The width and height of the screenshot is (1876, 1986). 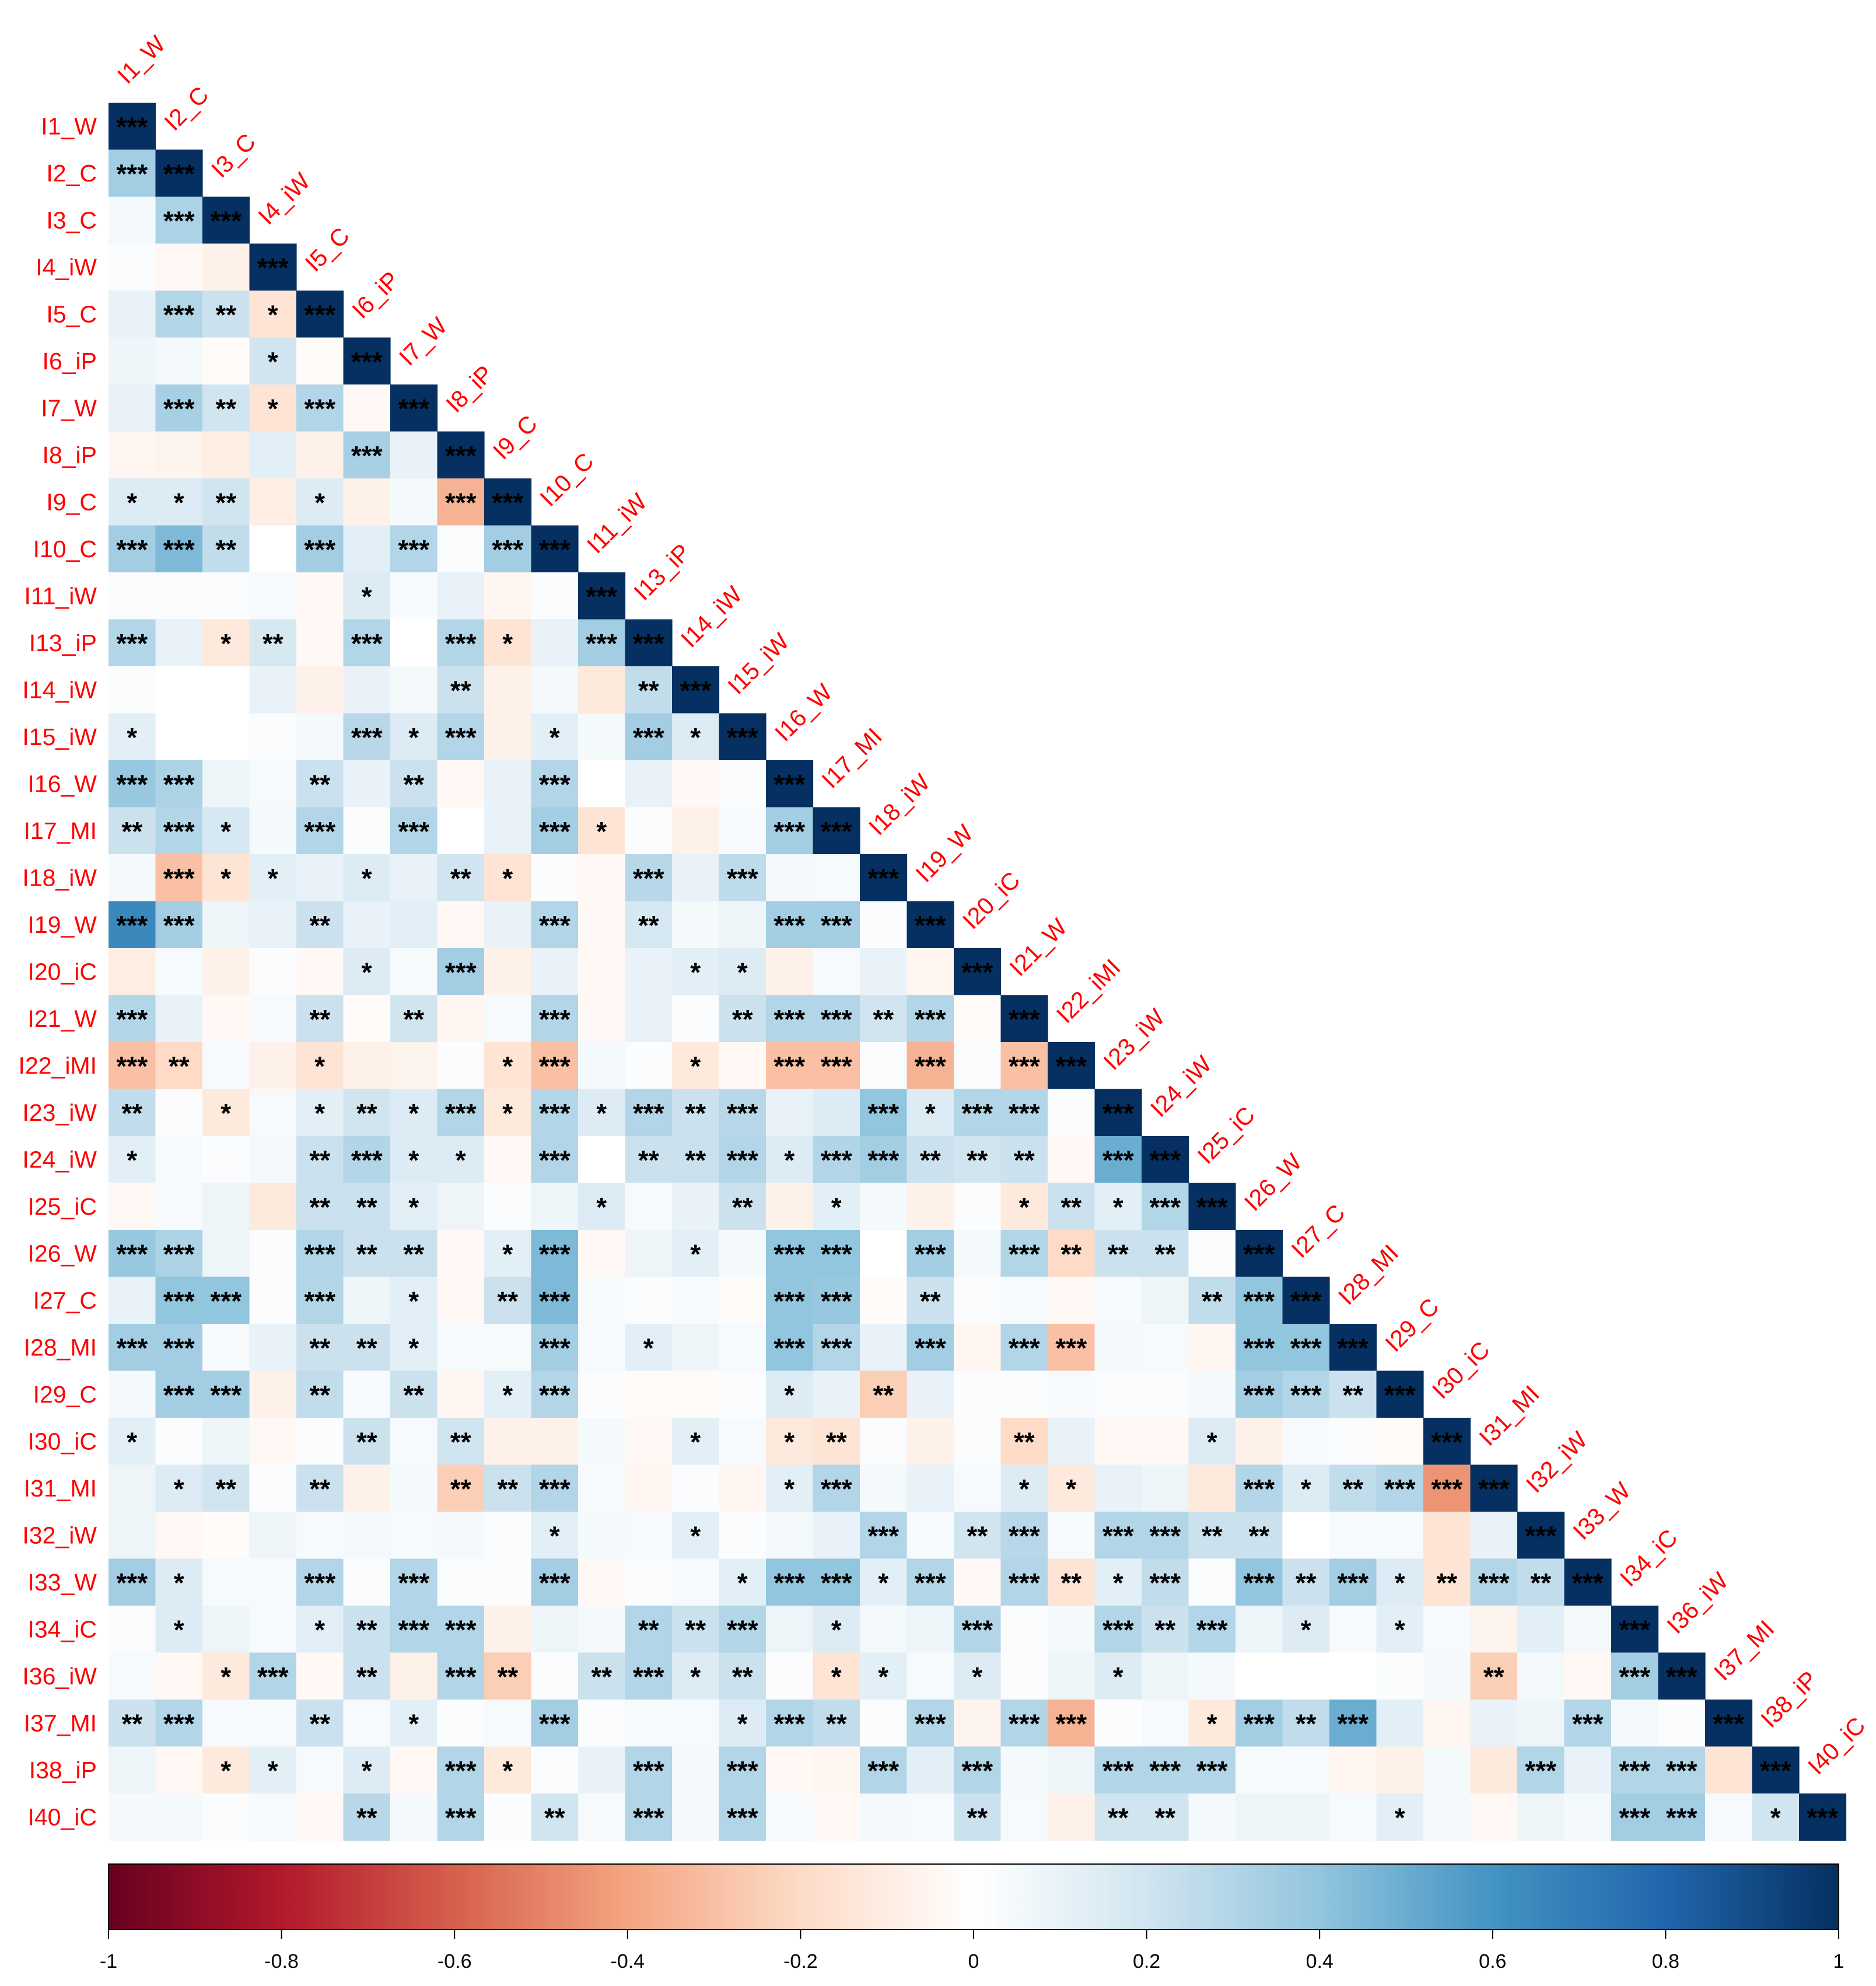 I want to click on cell-I2_C-I1_W, so click(x=132, y=173).